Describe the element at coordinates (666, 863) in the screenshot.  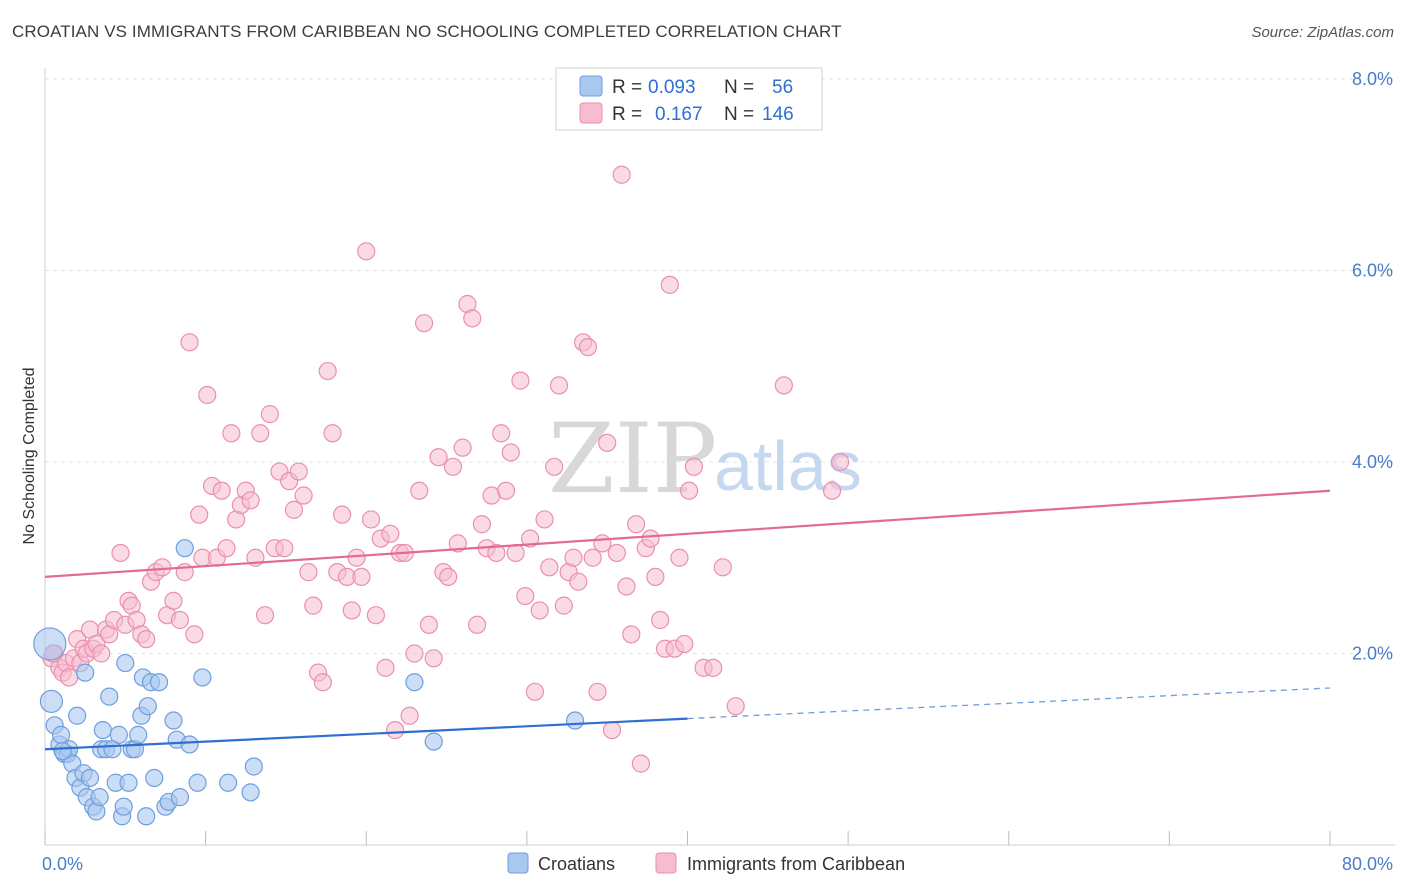
I see `bottom-legend-swatch-caribbean` at that location.